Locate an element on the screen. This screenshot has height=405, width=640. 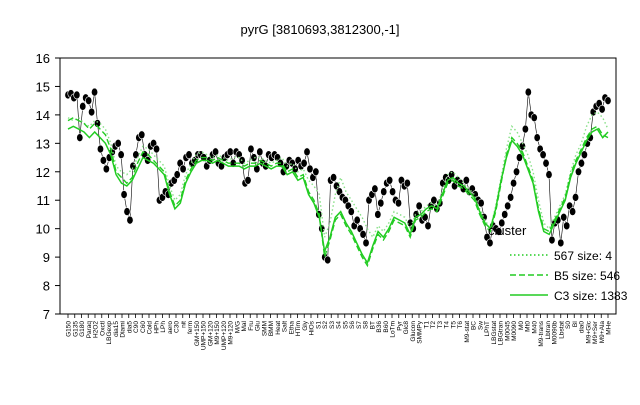
x-tick-label: Paraq is located at coordinates (89, 330).